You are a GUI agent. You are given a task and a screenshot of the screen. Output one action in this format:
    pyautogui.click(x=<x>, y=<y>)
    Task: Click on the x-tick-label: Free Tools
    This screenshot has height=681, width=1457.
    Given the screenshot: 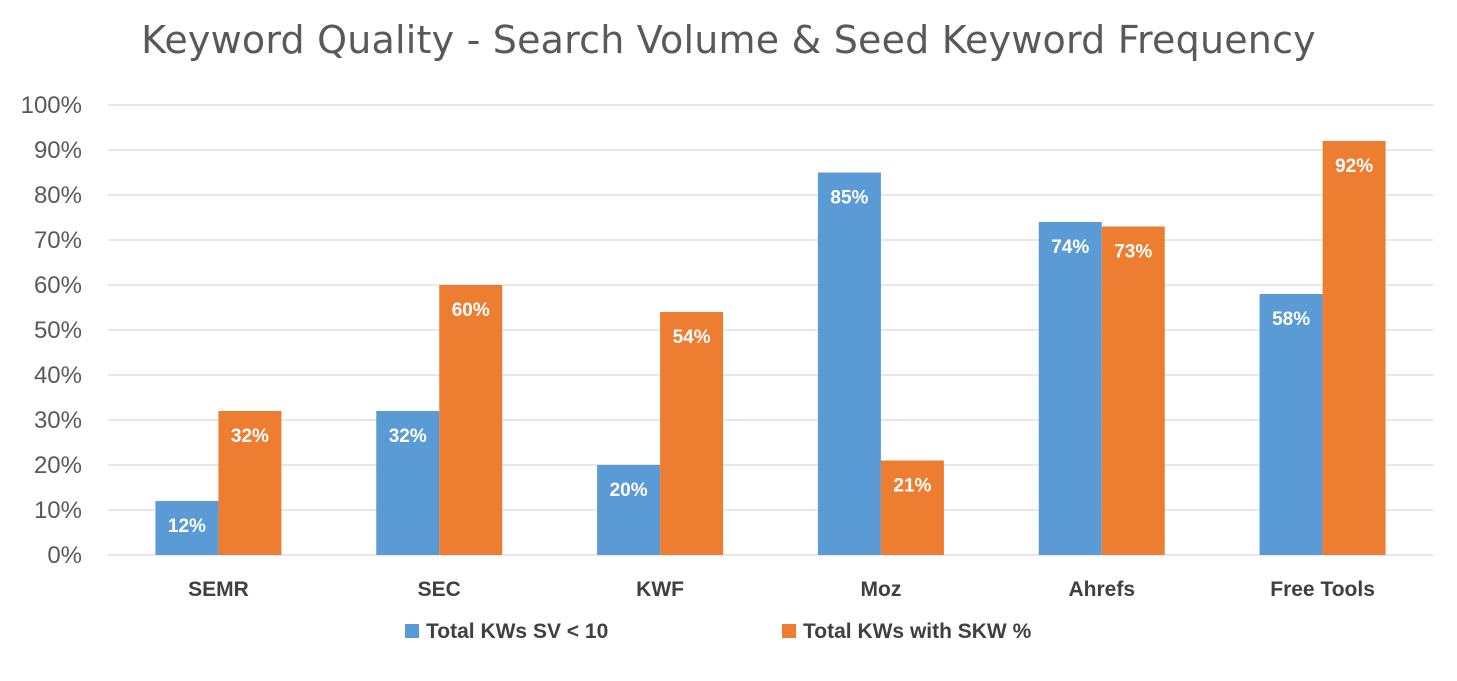 What is the action you would take?
    pyautogui.click(x=1322, y=589)
    